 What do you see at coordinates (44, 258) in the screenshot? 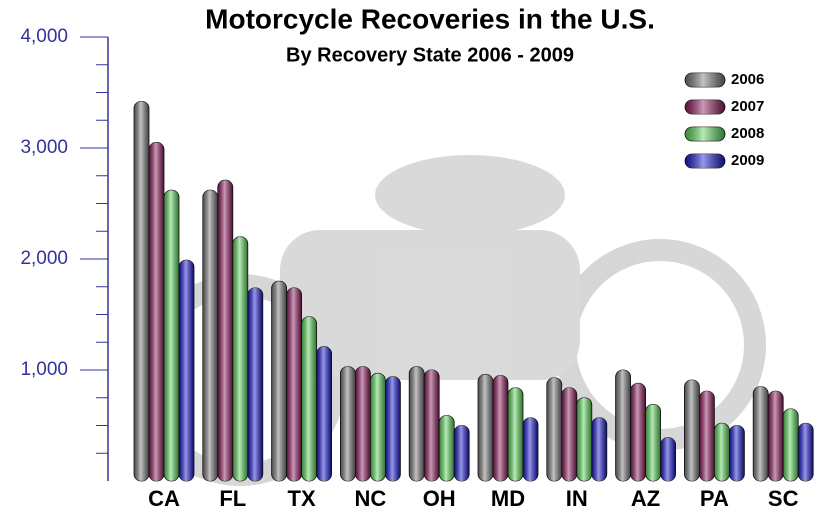
I see `y-tick-label: 2,000` at bounding box center [44, 258].